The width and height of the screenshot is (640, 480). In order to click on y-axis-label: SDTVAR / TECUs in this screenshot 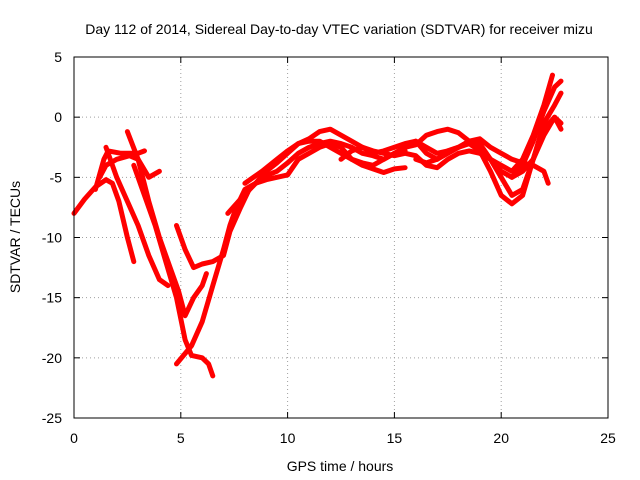, I will do `click(15, 237)`.